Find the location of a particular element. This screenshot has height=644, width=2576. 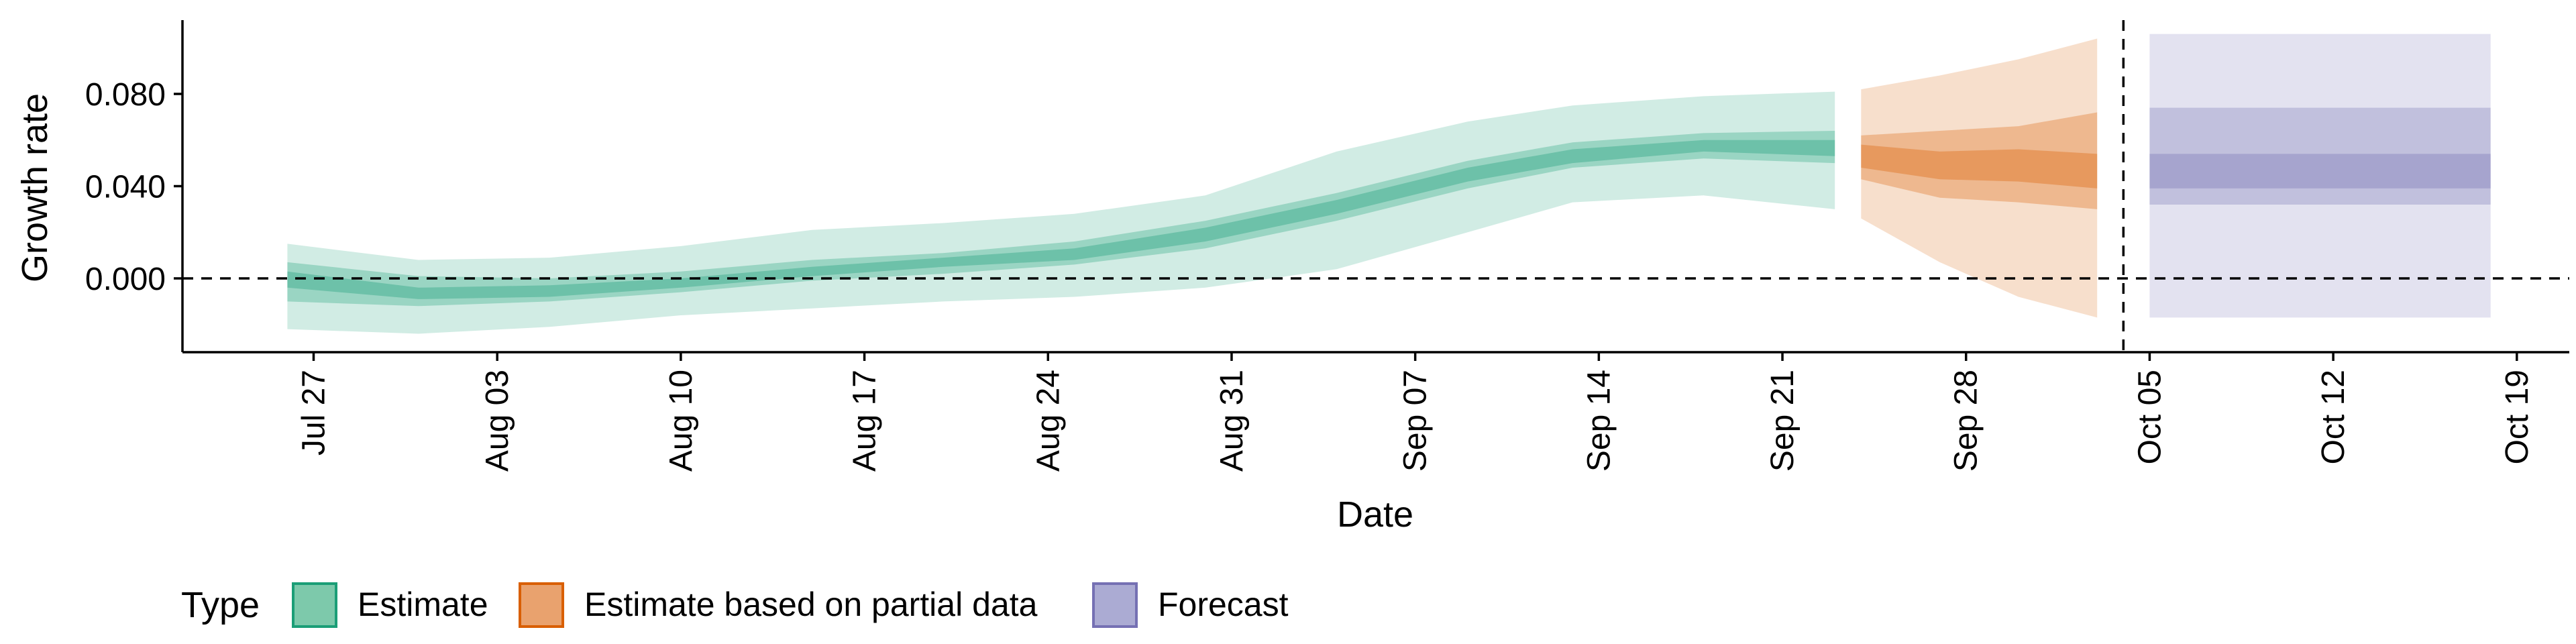

legend-label-estimate: Estimate is located at coordinates (423, 604).